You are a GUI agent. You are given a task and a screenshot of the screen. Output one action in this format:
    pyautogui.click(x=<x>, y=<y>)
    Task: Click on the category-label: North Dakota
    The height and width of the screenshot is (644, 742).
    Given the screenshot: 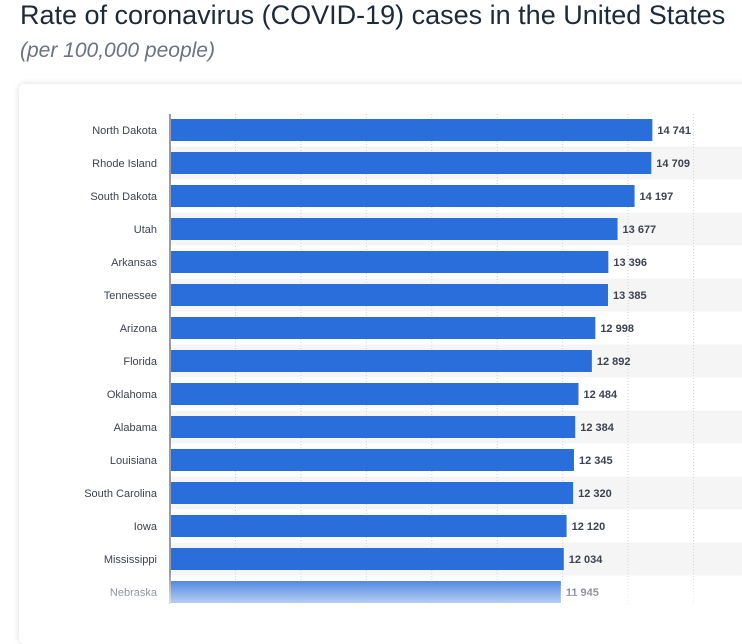 What is the action you would take?
    pyautogui.click(x=125, y=131)
    